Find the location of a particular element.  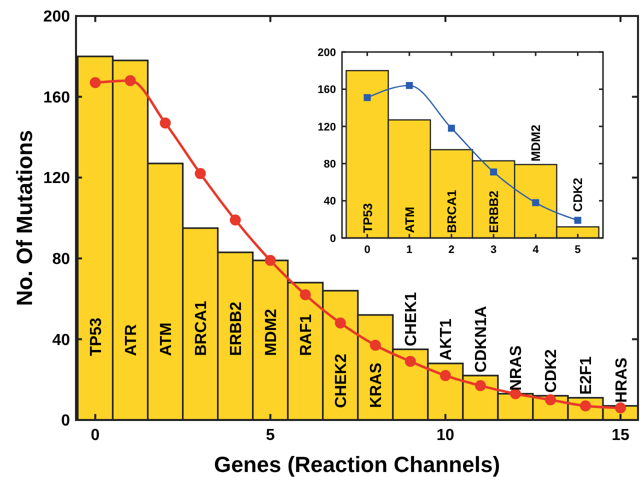

annotation: E2F1 is located at coordinates (587, 375).